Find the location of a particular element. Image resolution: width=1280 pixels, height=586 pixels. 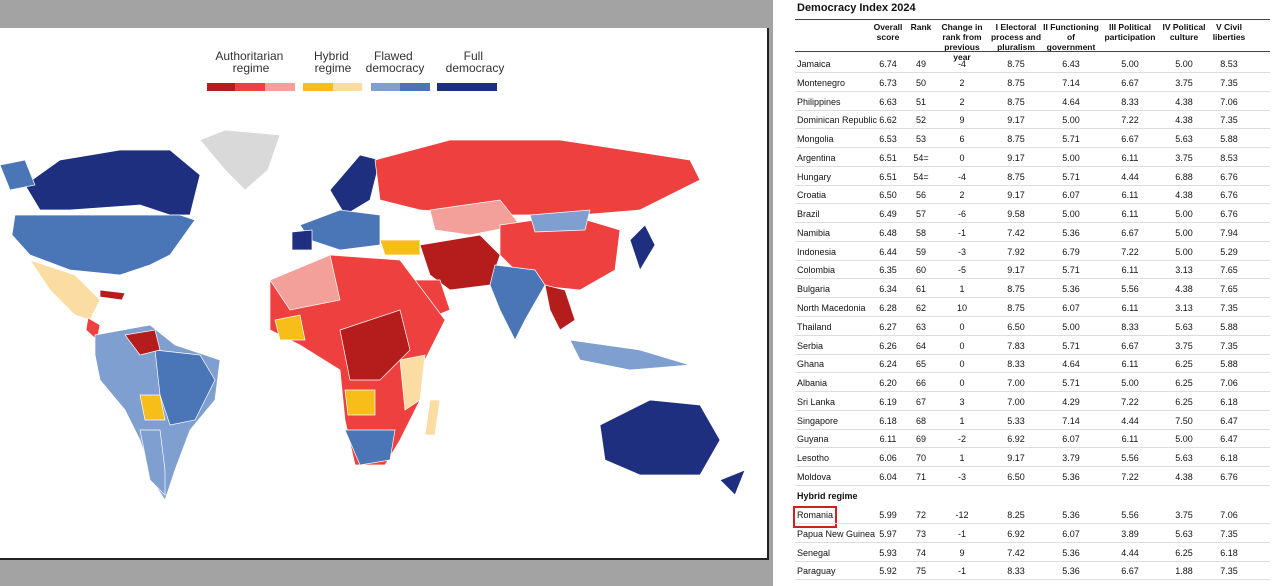

cell: -1 is located at coordinates (961, 571).